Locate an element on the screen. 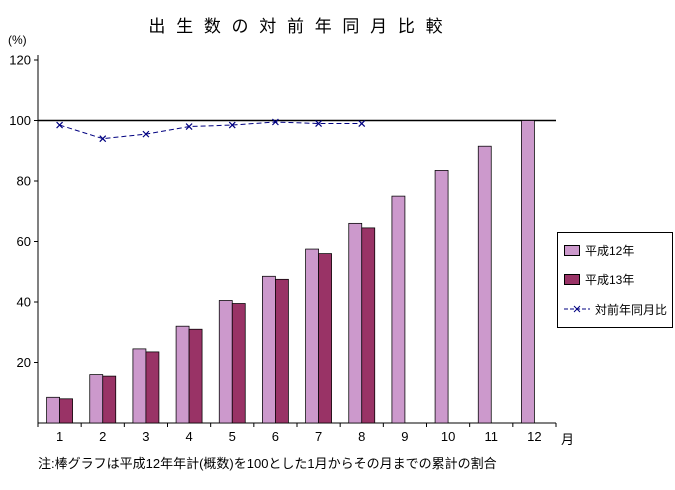 Image resolution: width=675 pixels, height=490 pixels. line-対前年同月比 is located at coordinates (210, 130).